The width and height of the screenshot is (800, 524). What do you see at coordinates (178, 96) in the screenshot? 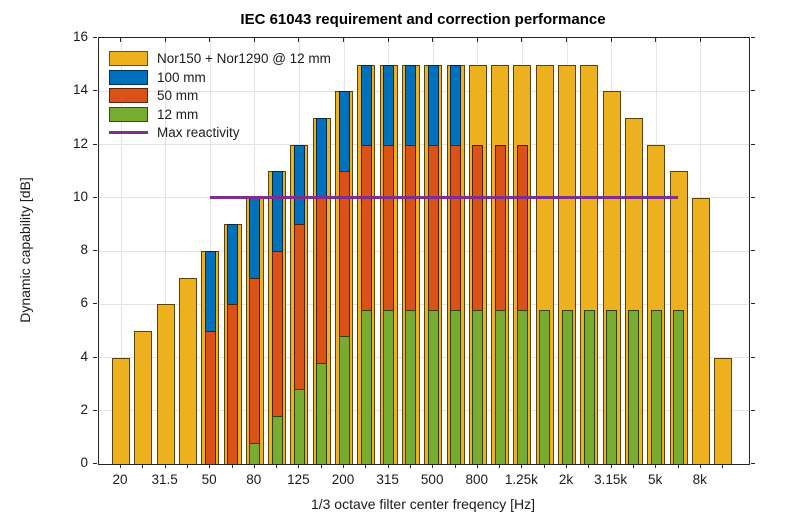
I see `legend-label: 50 mm` at bounding box center [178, 96].